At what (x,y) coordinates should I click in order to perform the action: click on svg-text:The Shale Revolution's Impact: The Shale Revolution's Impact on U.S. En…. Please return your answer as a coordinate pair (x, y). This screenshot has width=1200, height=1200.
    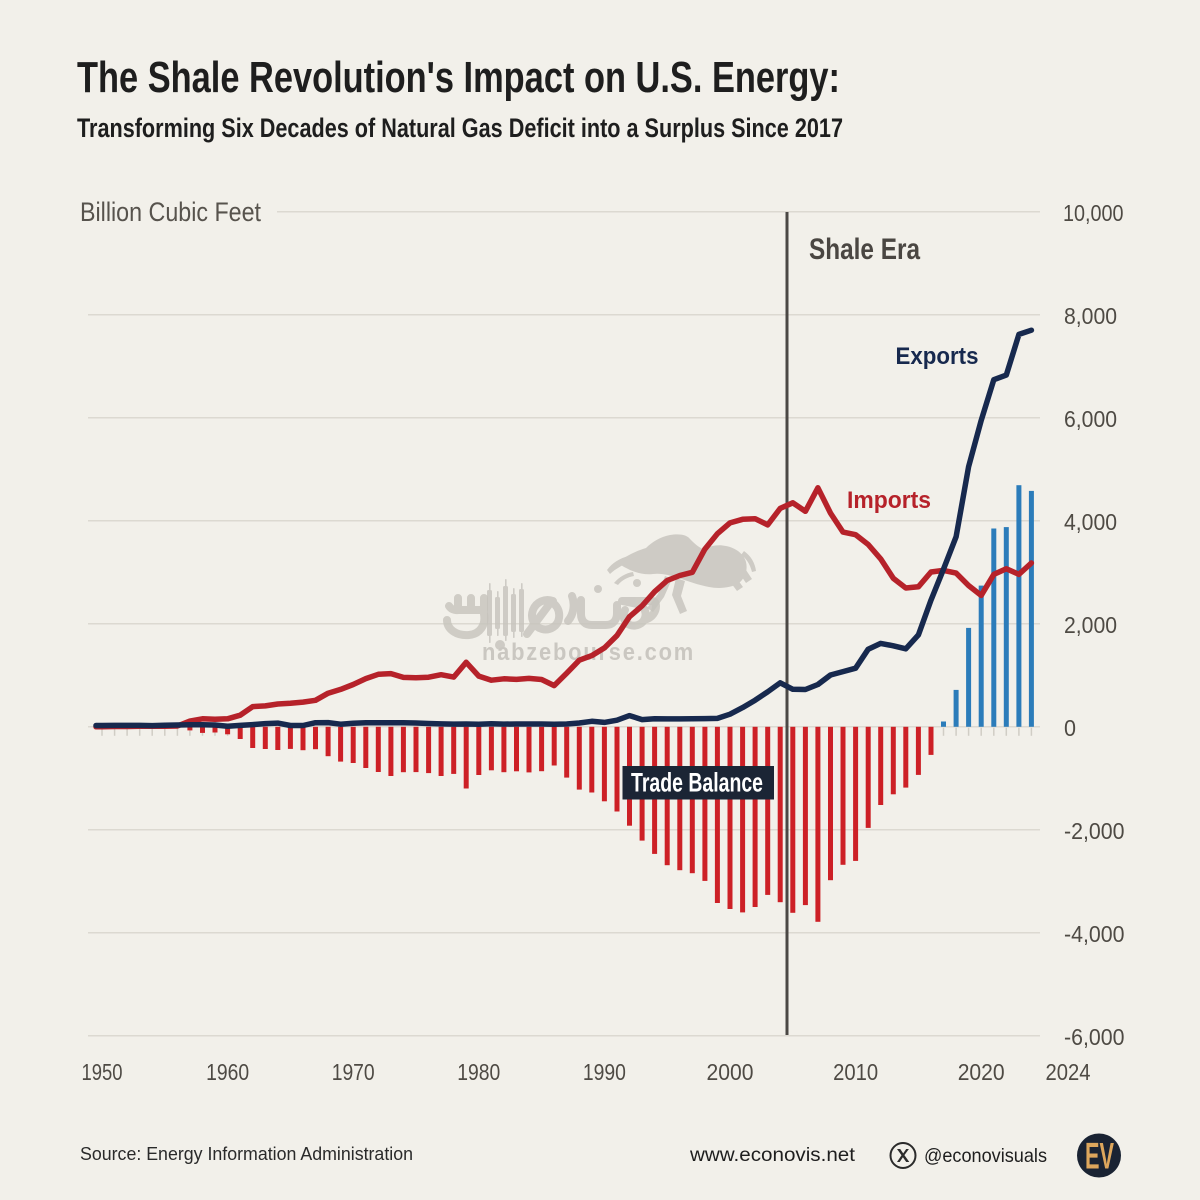
    Looking at the image, I should click on (458, 77).